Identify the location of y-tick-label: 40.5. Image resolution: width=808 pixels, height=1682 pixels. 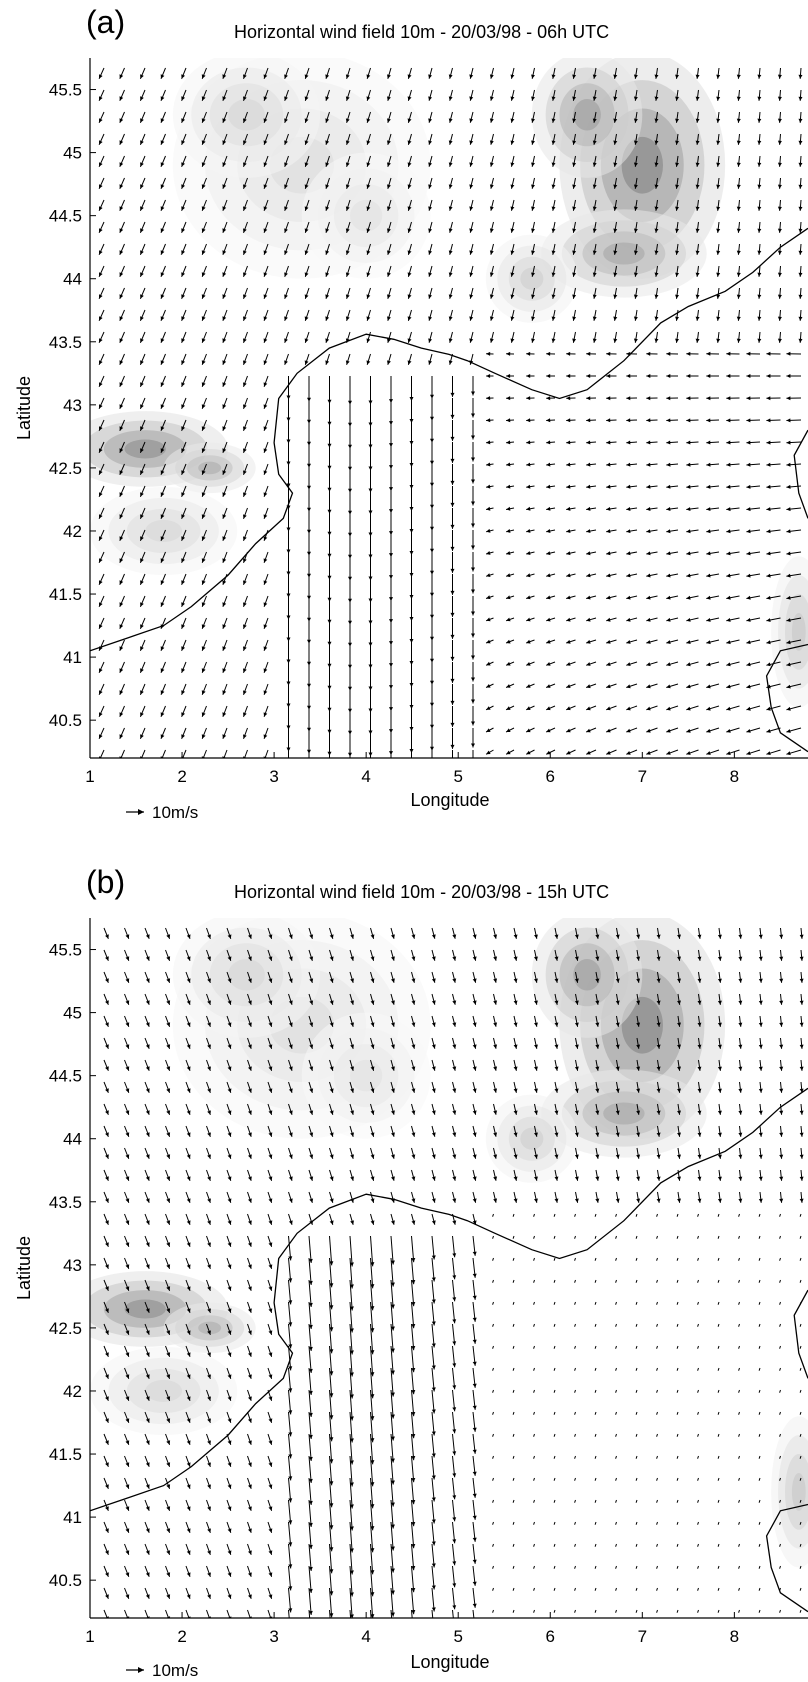
(65, 720).